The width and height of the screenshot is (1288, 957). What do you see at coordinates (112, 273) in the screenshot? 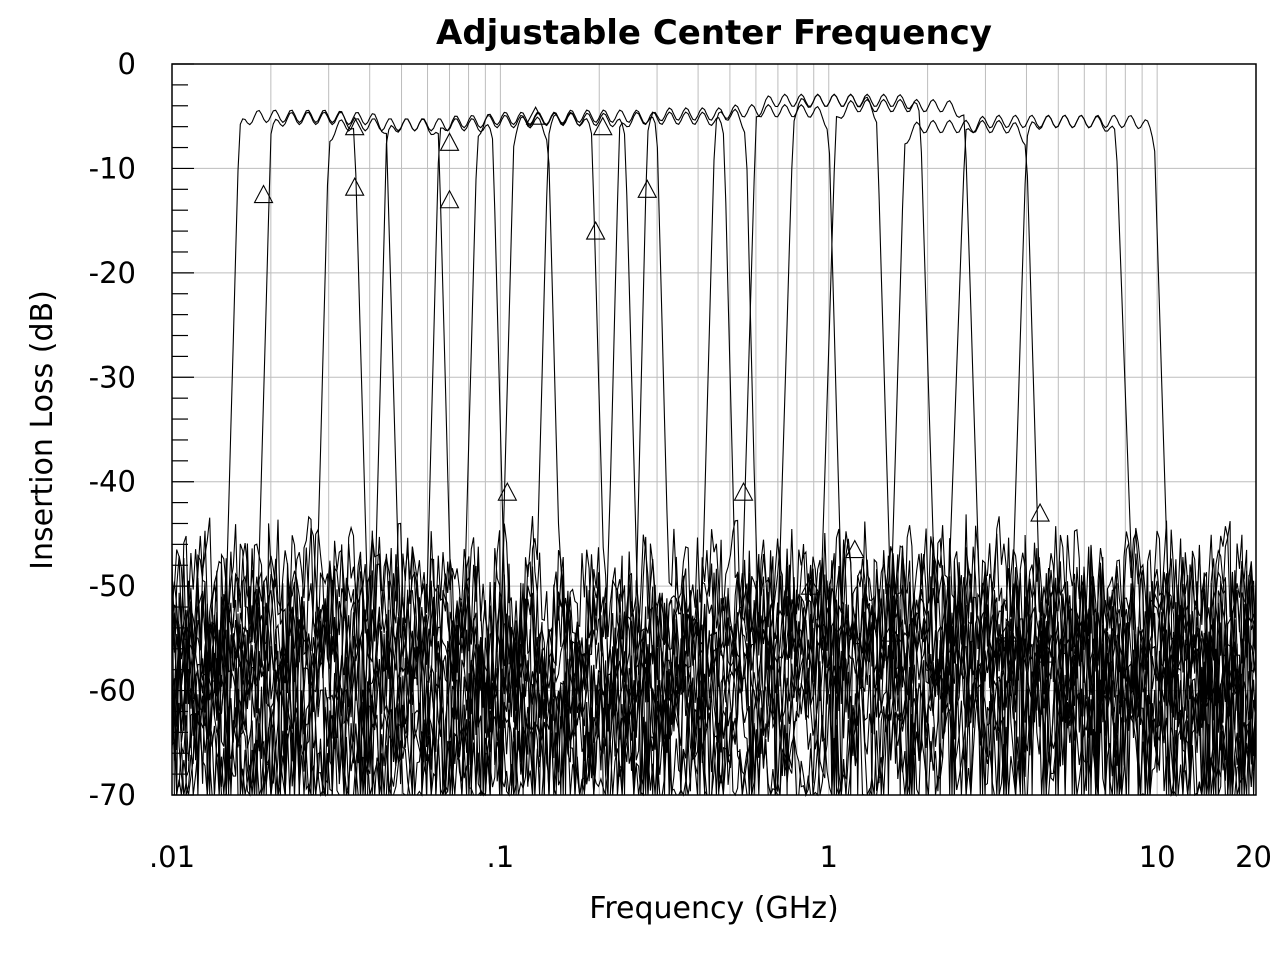
I see `y-tick-label: -20` at bounding box center [112, 273].